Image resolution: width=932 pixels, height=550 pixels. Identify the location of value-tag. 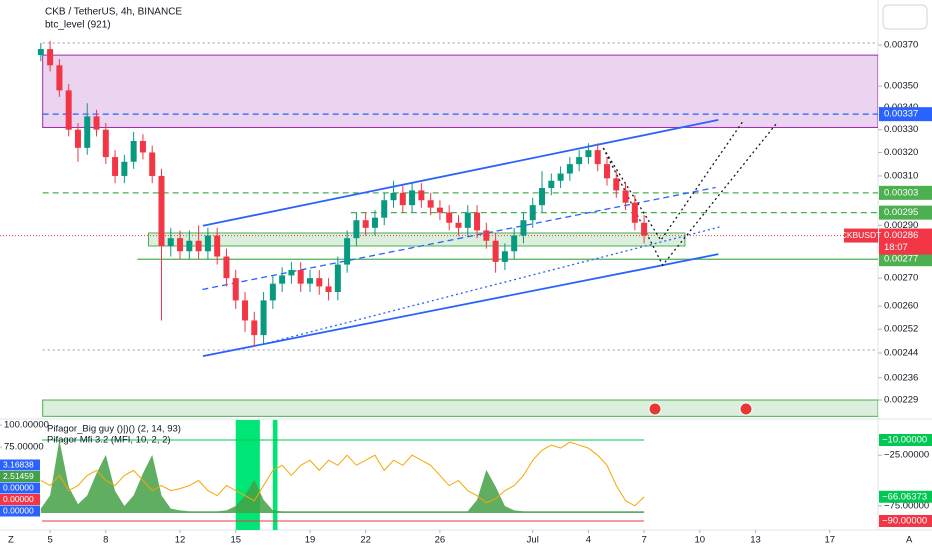
(905, 496).